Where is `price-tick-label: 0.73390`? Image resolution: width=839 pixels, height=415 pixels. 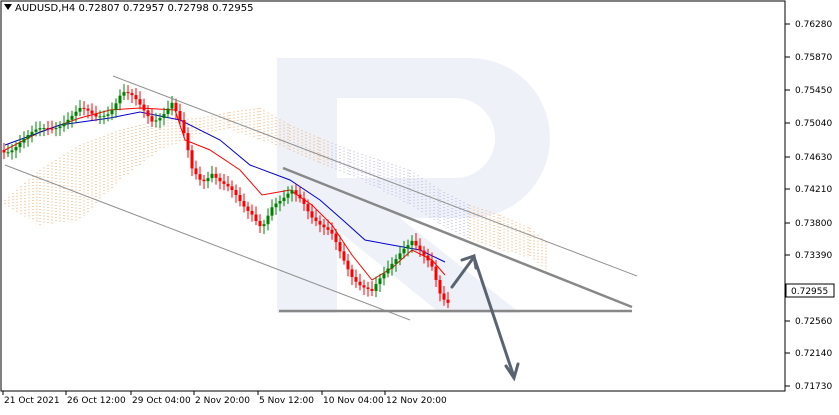
price-tick-label: 0.73390 is located at coordinates (813, 256).